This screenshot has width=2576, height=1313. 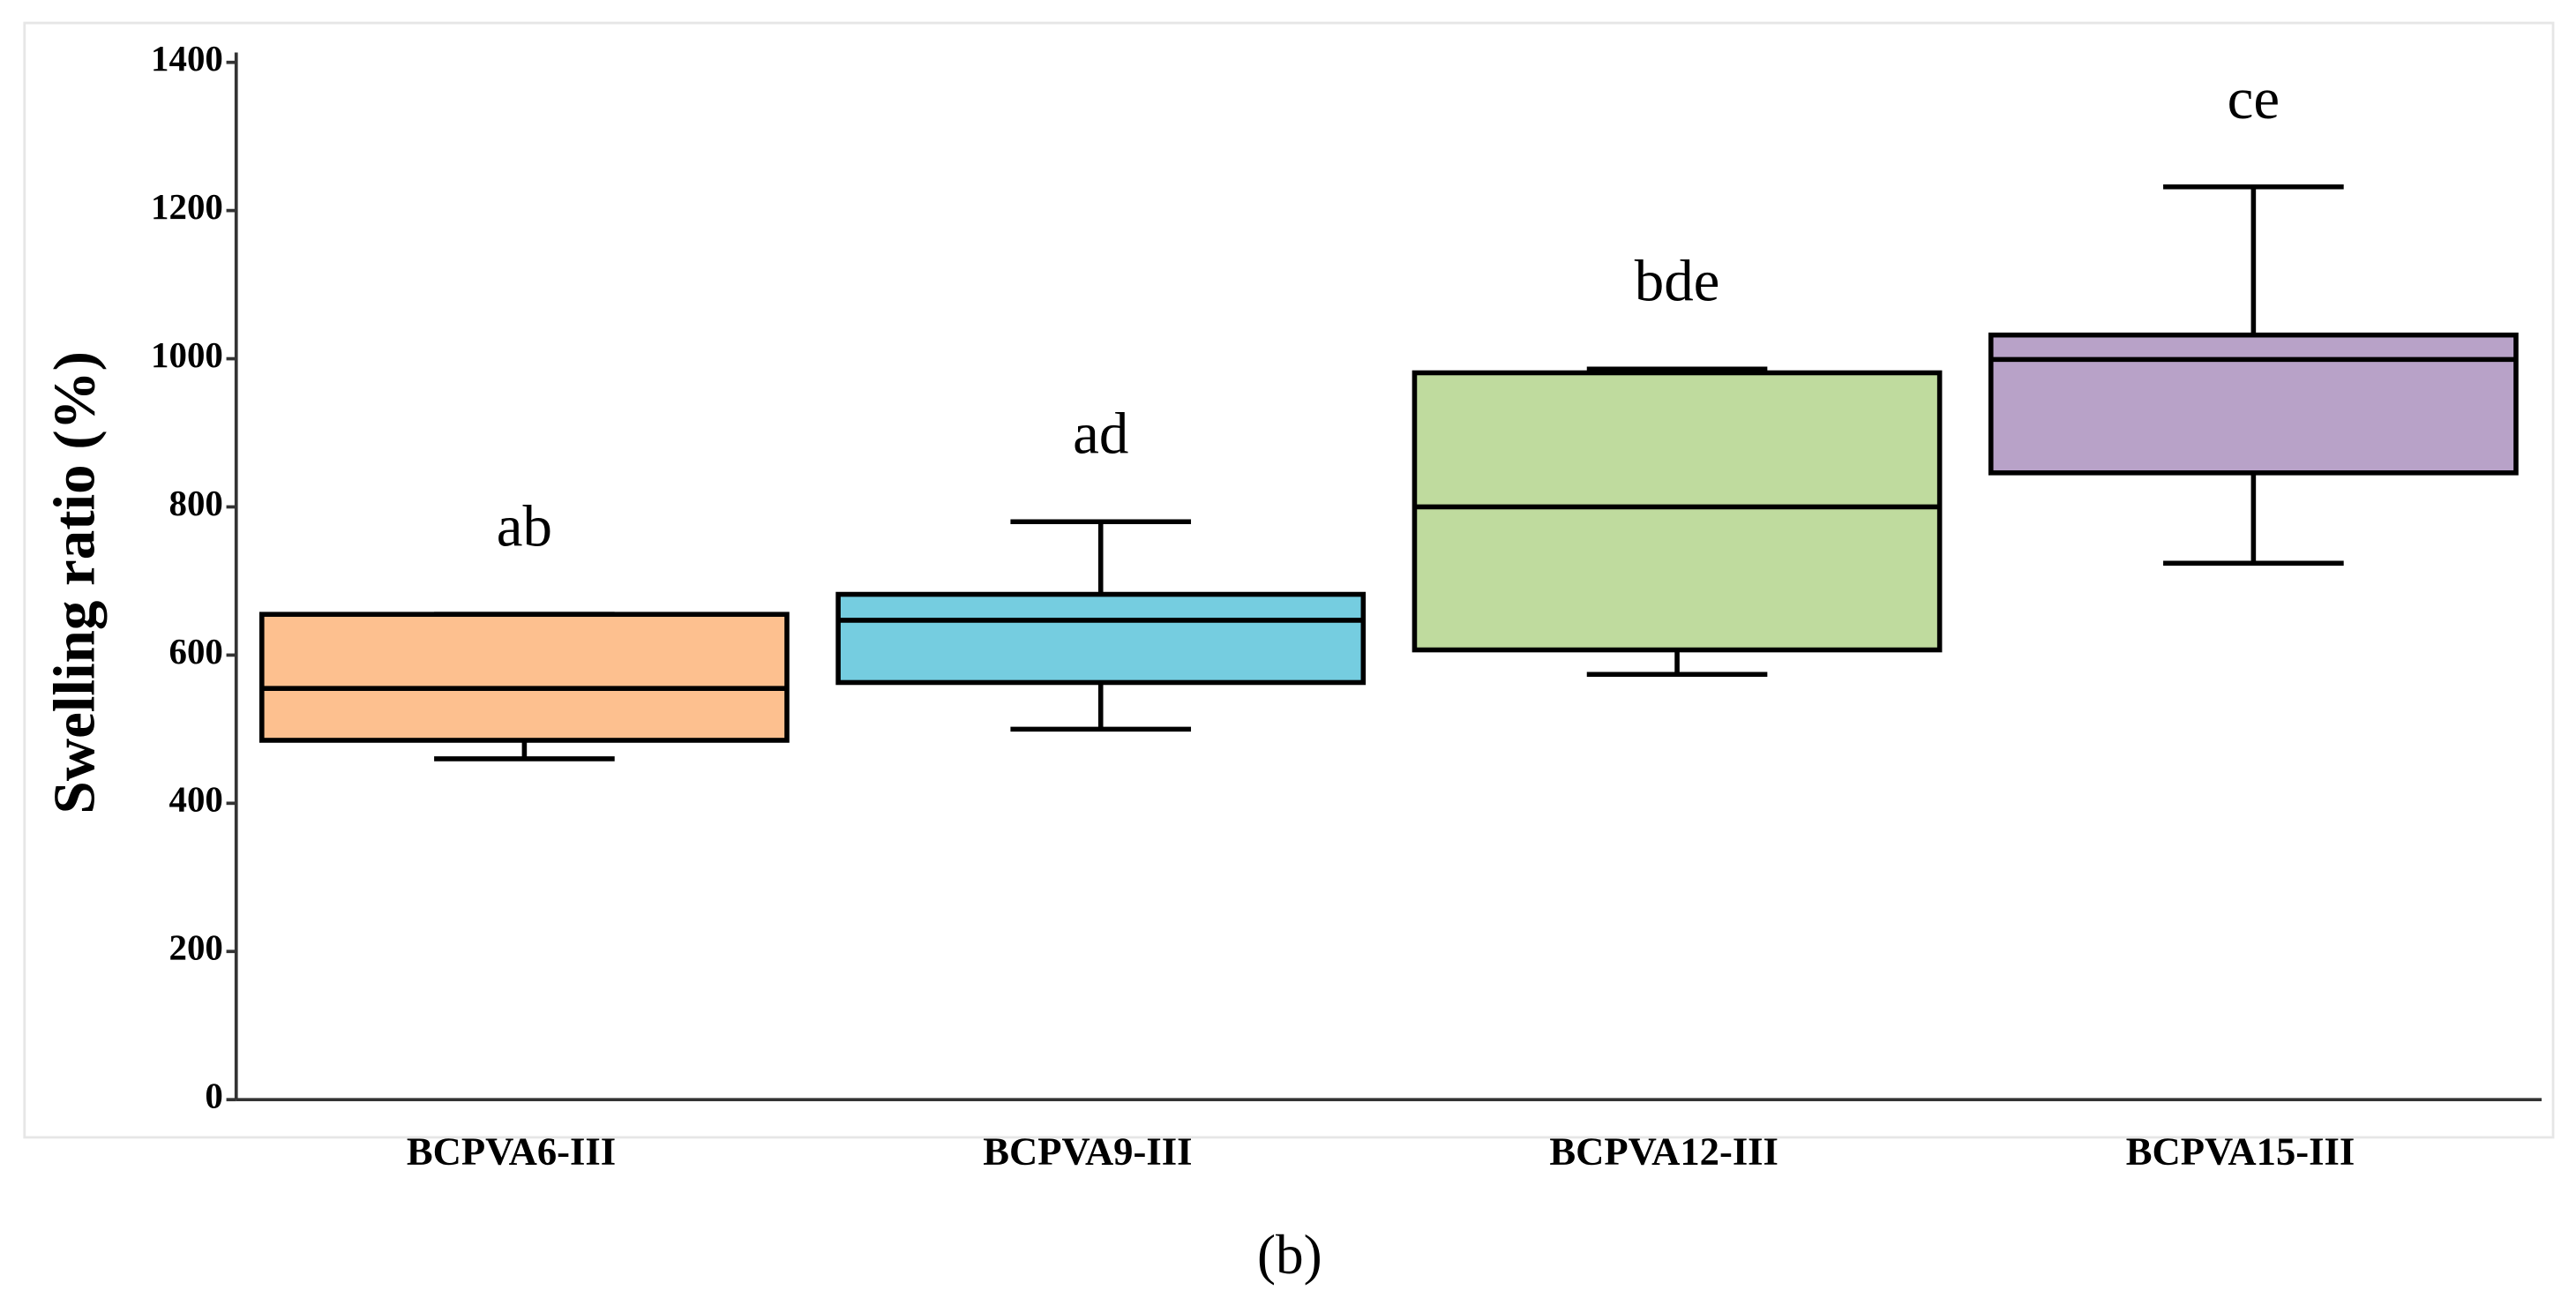 I want to click on annotation: ab, so click(x=524, y=526).